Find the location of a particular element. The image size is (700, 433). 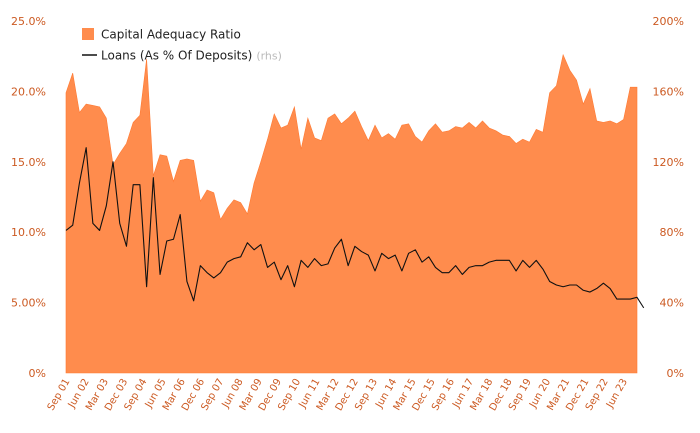

right-axis-tick-label: 0% is located at coordinates (675, 373).